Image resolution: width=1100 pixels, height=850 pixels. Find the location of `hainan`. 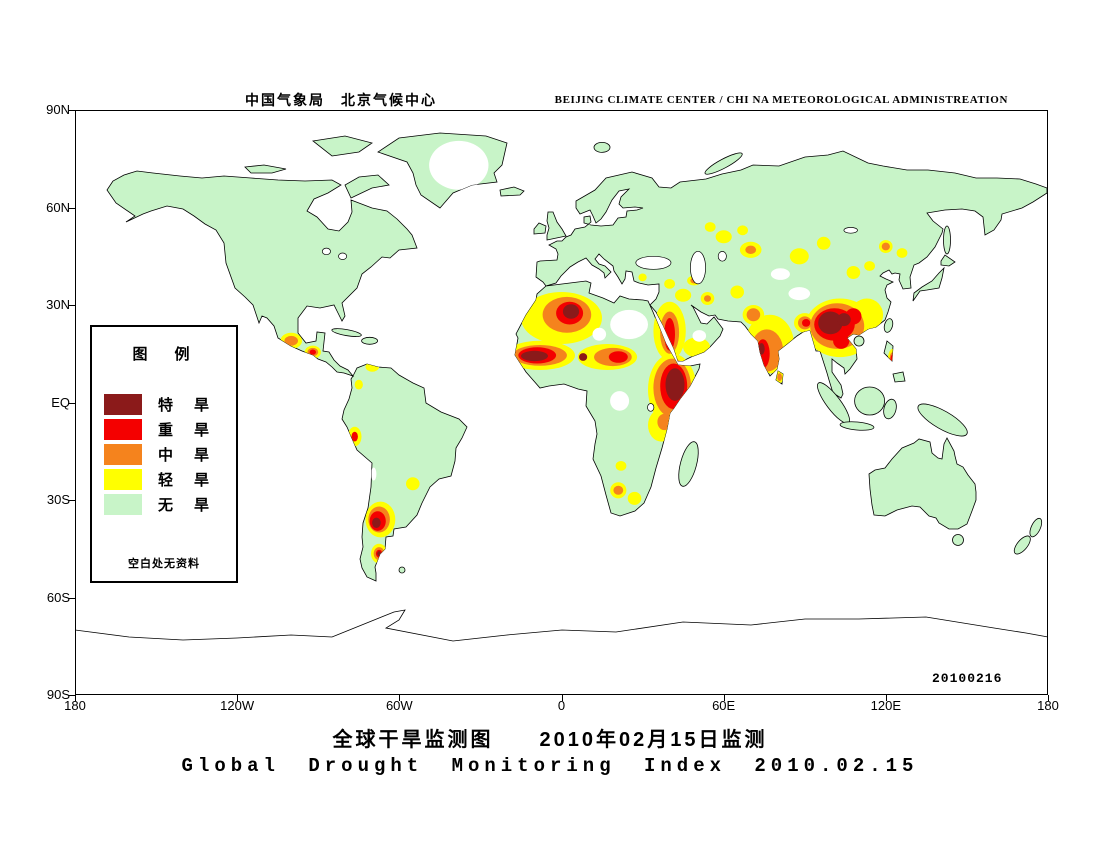

hainan is located at coordinates (859, 341).